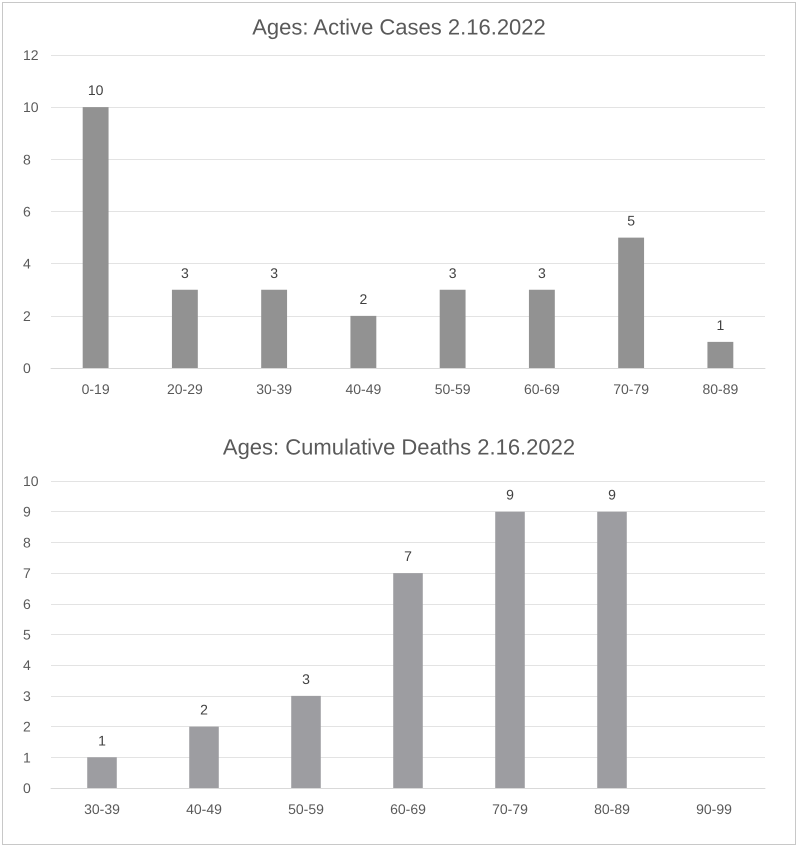 Image resolution: width=798 pixels, height=847 pixels. What do you see at coordinates (31, 55) in the screenshot?
I see `y-tick-label: 12` at bounding box center [31, 55].